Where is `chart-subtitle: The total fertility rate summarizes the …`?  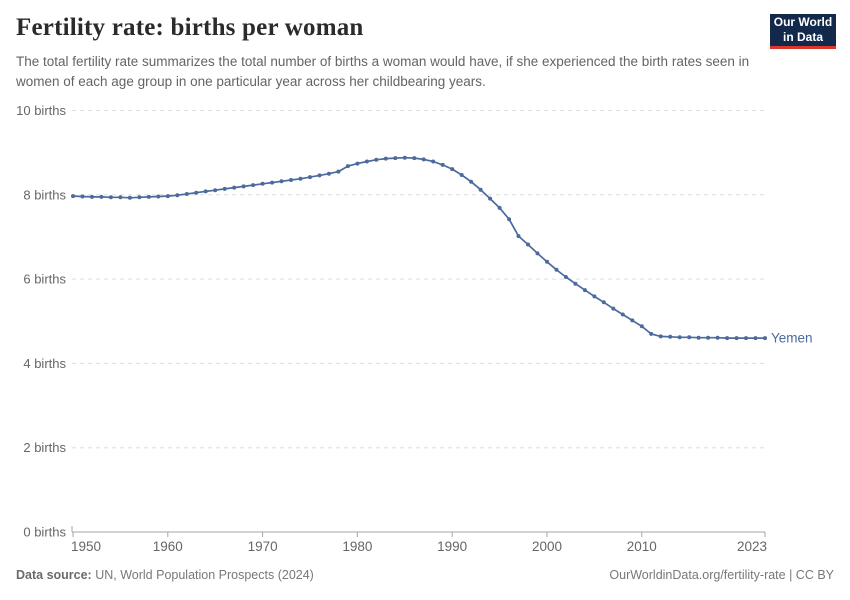 chart-subtitle: The total fertility rate summarizes the … is located at coordinates (383, 71).